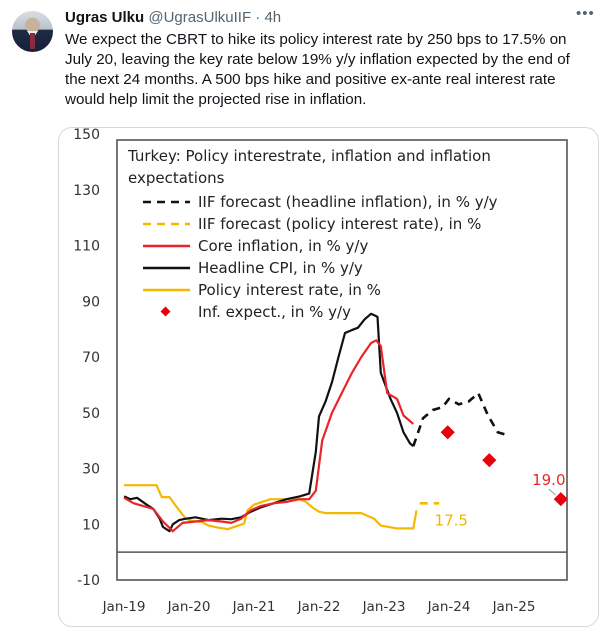 This screenshot has width=605, height=634. I want to click on y-axis-ticks: 150 130 110 90 70 50 30 10 -10, so click(86, 358).